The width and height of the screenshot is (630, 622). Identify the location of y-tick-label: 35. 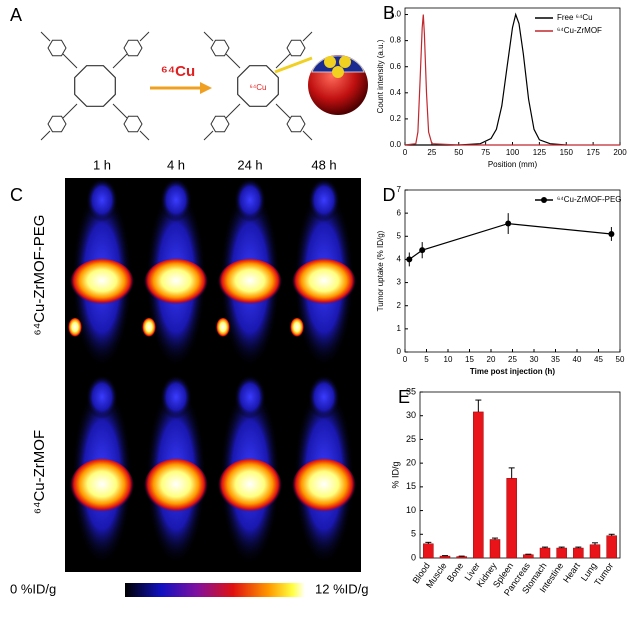
(411, 391).